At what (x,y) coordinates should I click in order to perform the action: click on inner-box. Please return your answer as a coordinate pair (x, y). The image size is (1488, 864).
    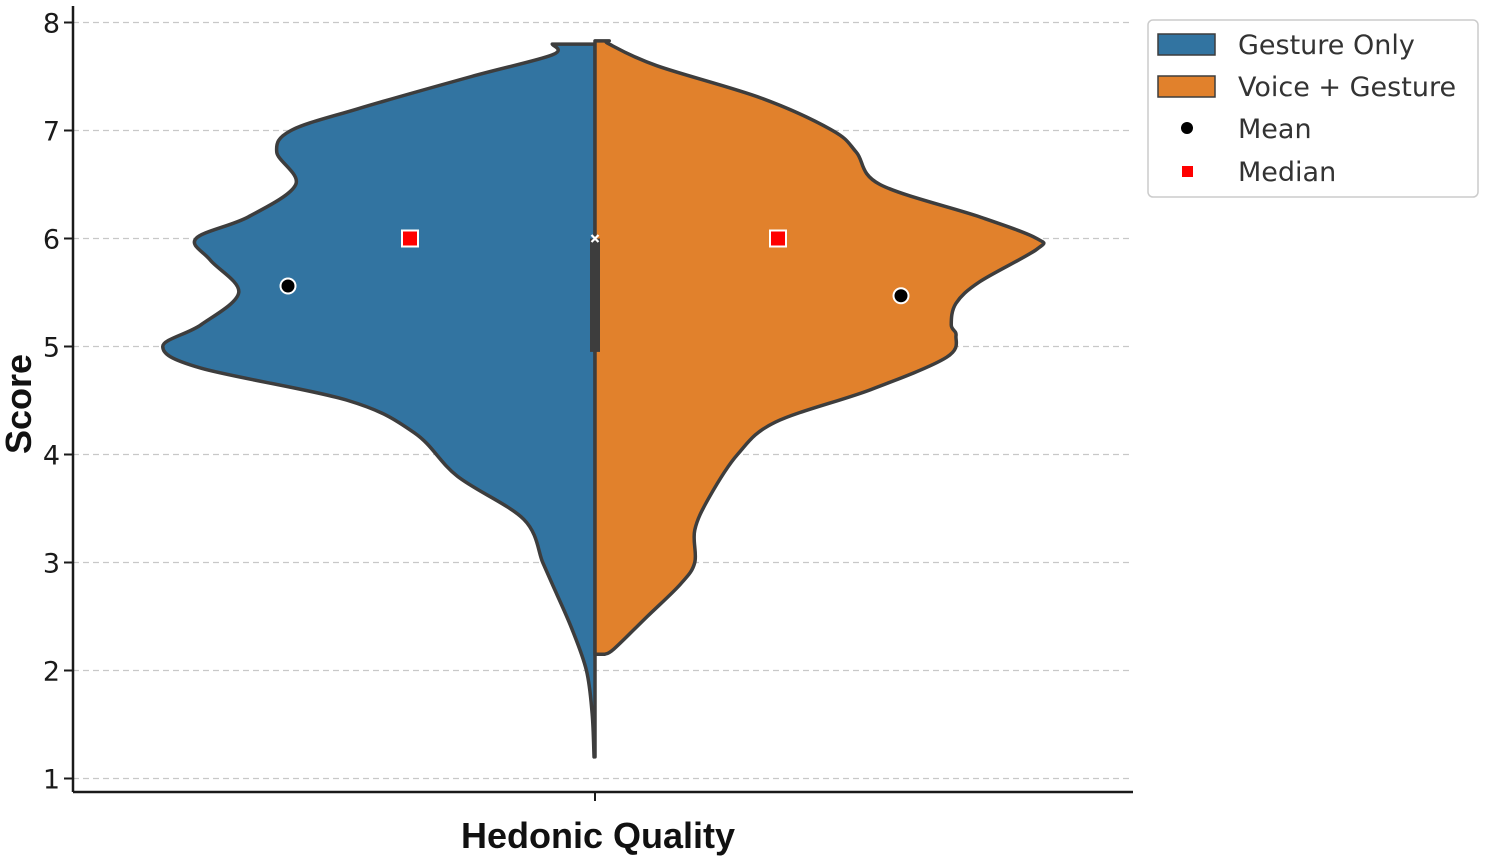
    Looking at the image, I should click on (595, 293).